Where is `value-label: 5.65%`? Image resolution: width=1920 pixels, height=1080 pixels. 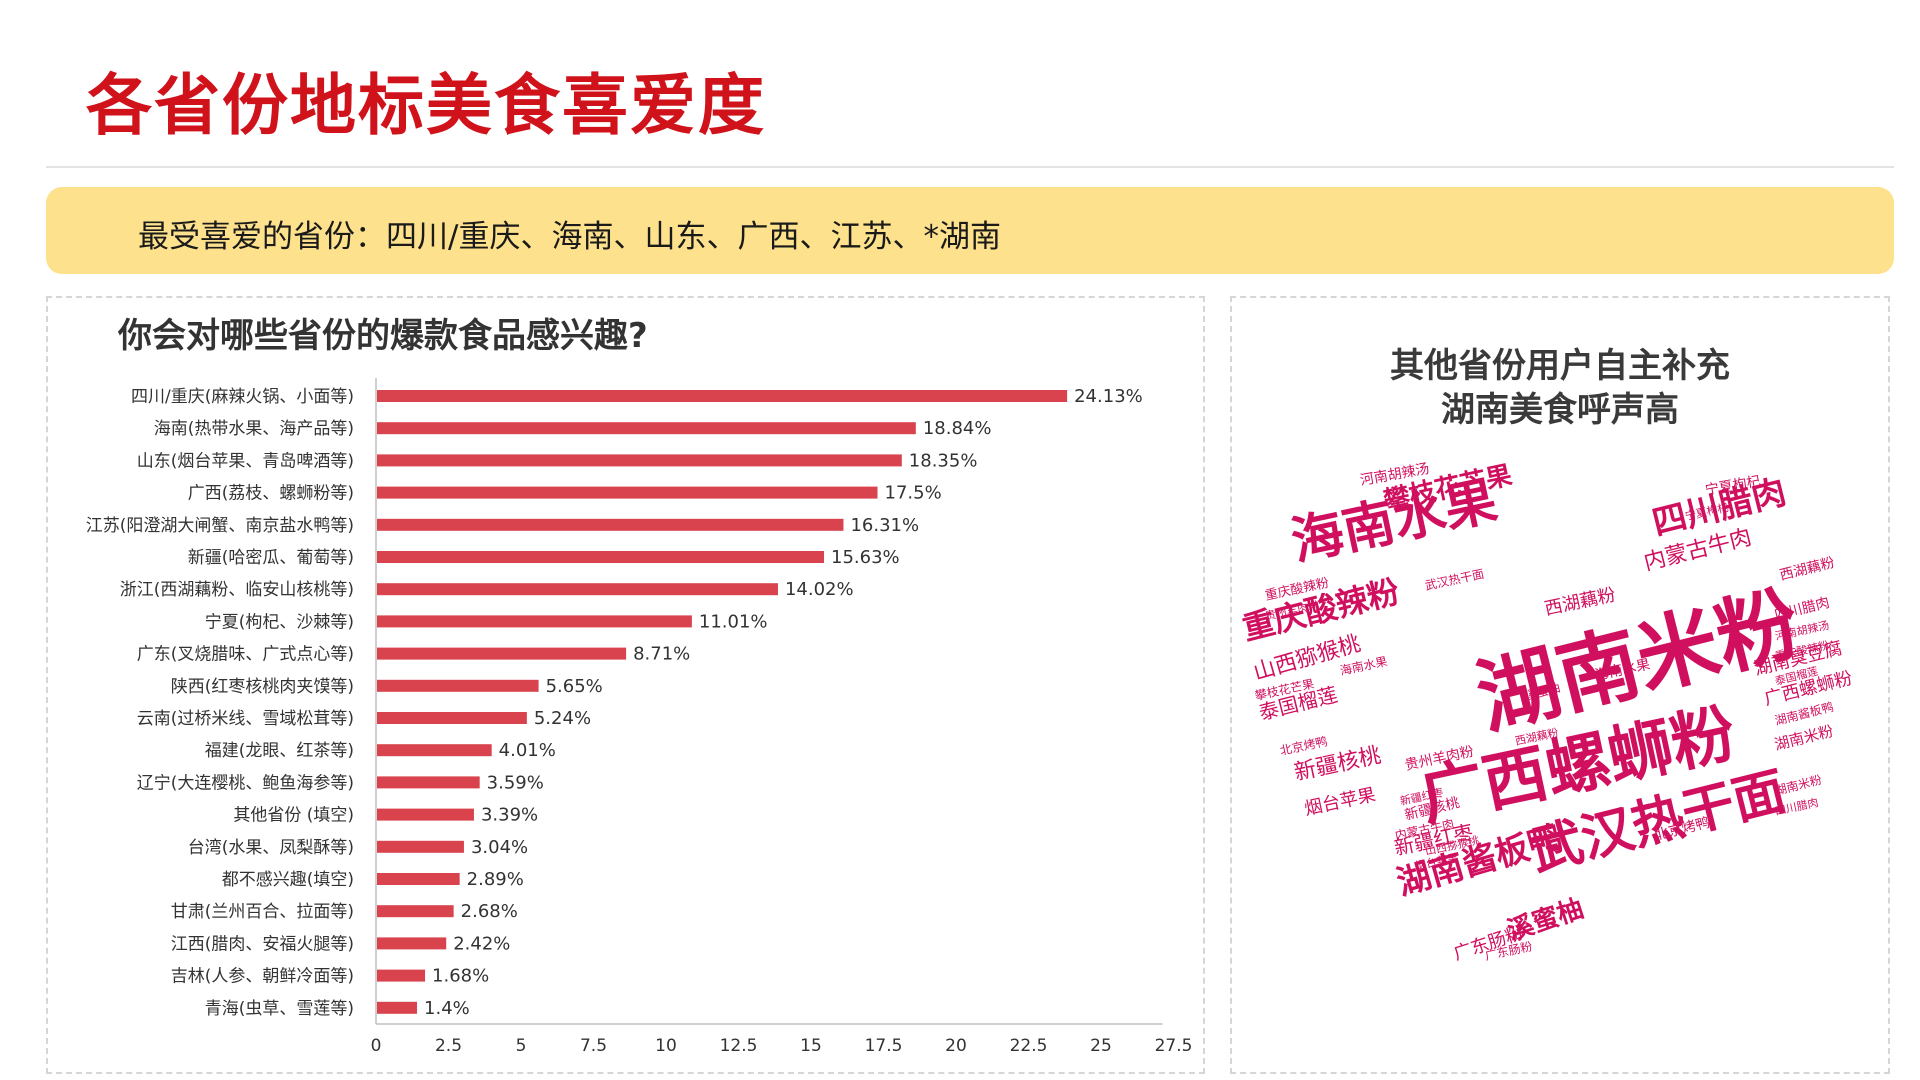
value-label: 5.65% is located at coordinates (574, 686).